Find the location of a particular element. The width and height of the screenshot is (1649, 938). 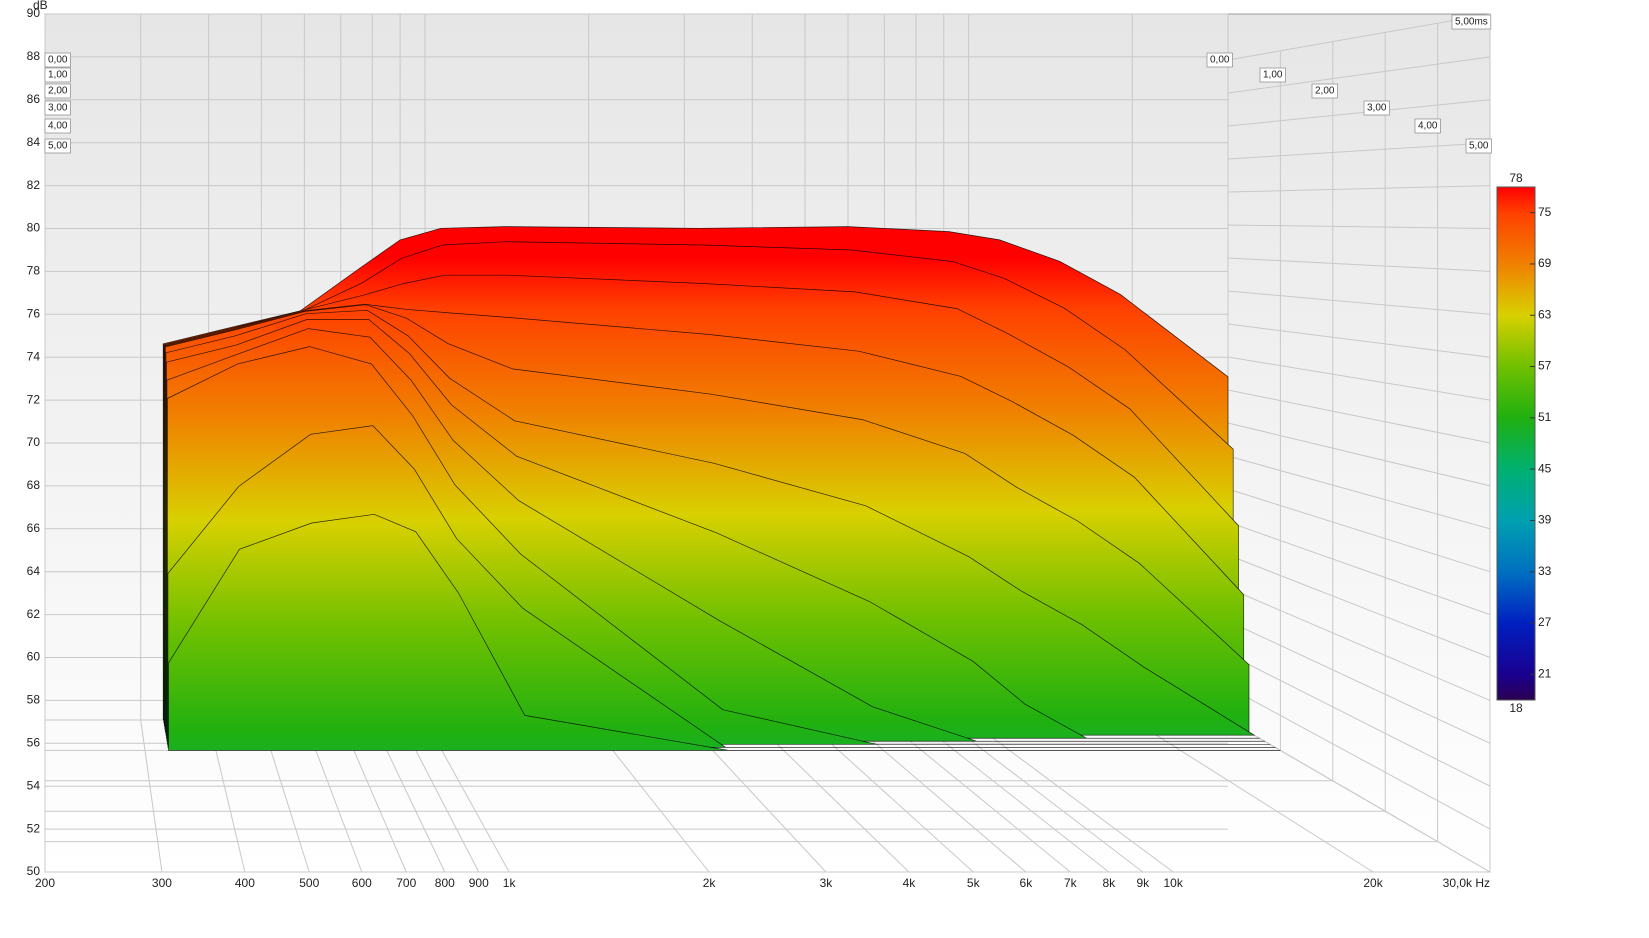

y-tick-label: 50 is located at coordinates (34, 871).